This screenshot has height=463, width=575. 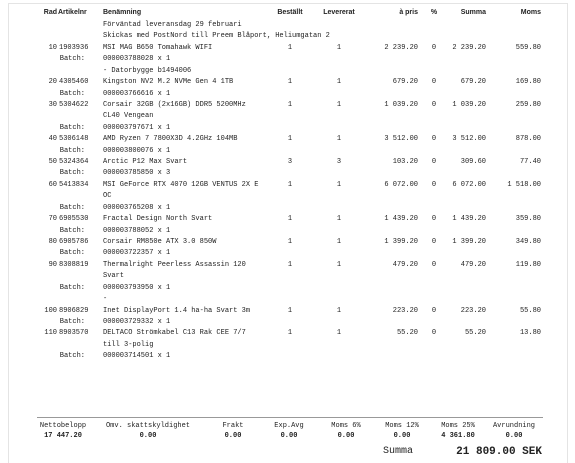 What do you see at coordinates (405, 310) in the screenshot?
I see `unit-price: 223.20` at bounding box center [405, 310].